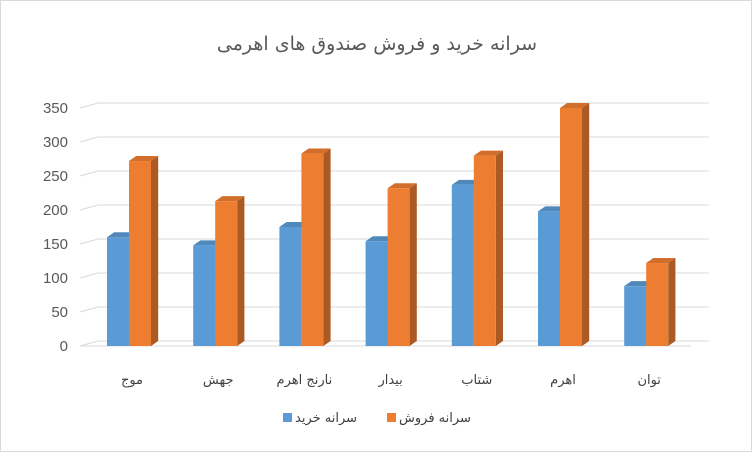 This screenshot has width=752, height=453. Describe the element at coordinates (326, 418) in the screenshot. I see `legend-label-buy: سرانه خرید` at that location.